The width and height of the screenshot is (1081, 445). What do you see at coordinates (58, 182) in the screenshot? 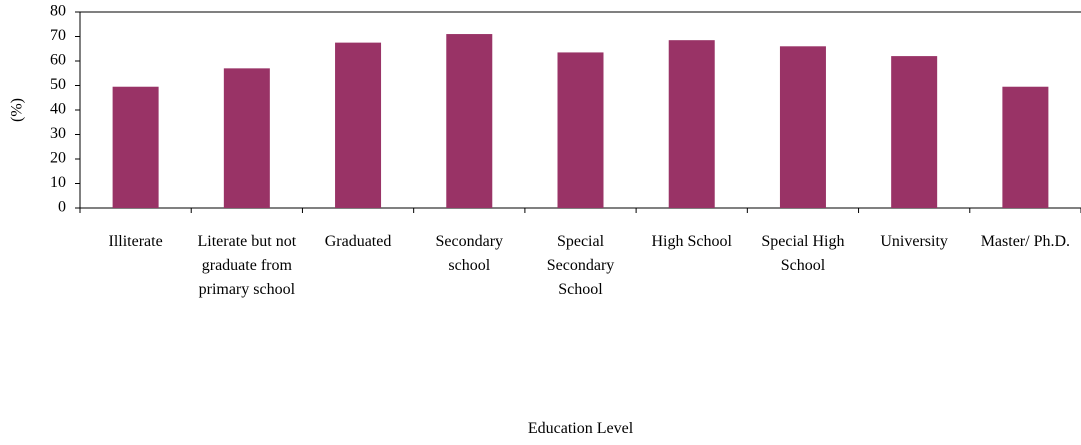
I see `y-tick-label: 10` at bounding box center [58, 182].